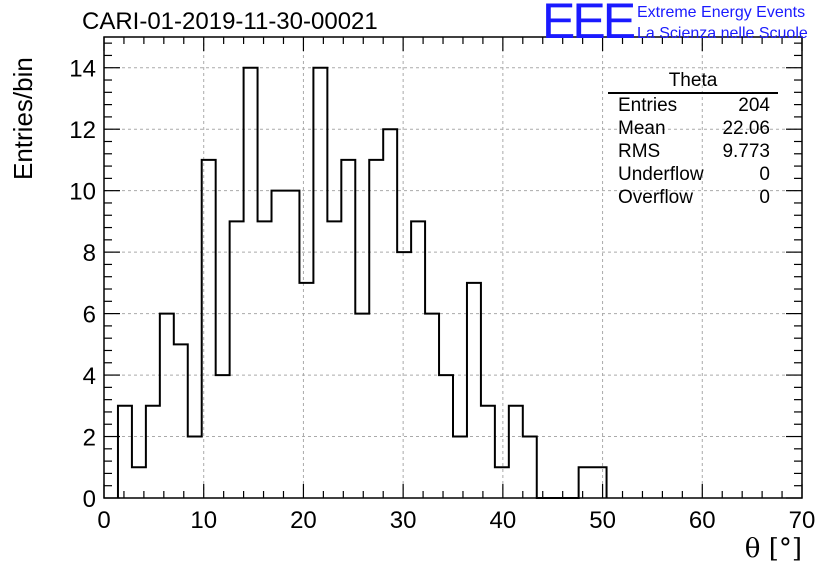 This screenshot has width=836, height=572. Describe the element at coordinates (89, 438) in the screenshot. I see `y-tick-label: 2` at that location.